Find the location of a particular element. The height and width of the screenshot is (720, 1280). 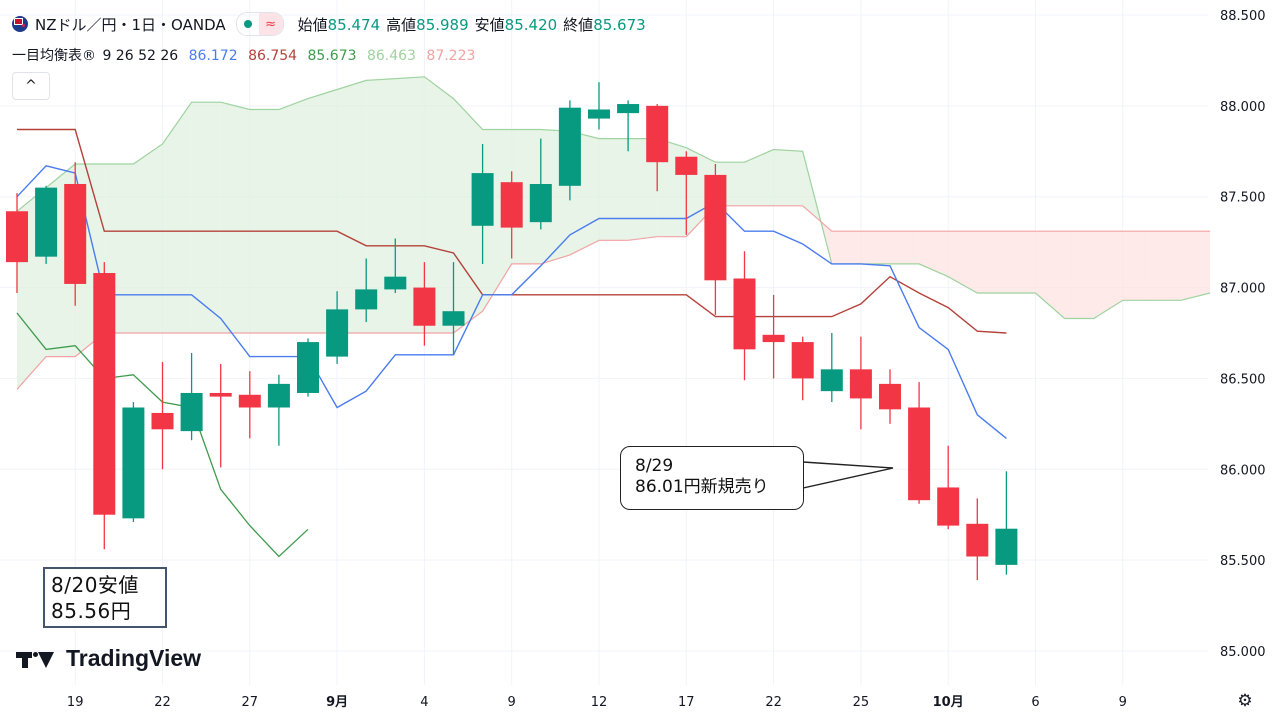

time-tick-label: 19 is located at coordinates (75, 702).